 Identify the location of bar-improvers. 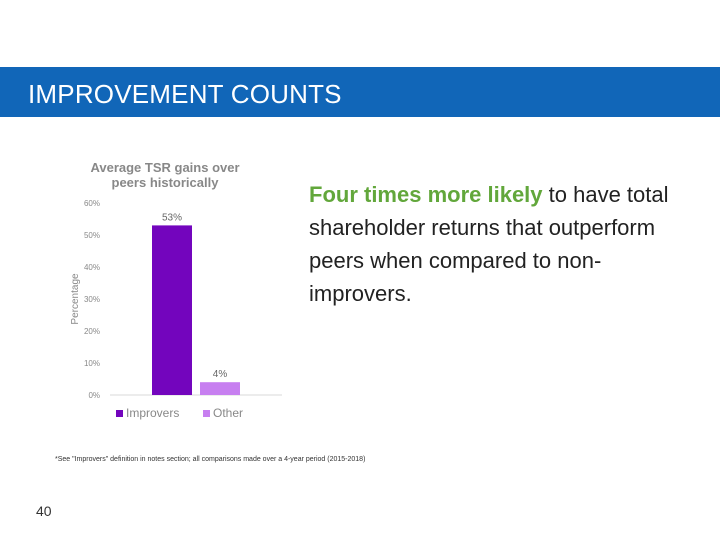
(172, 310).